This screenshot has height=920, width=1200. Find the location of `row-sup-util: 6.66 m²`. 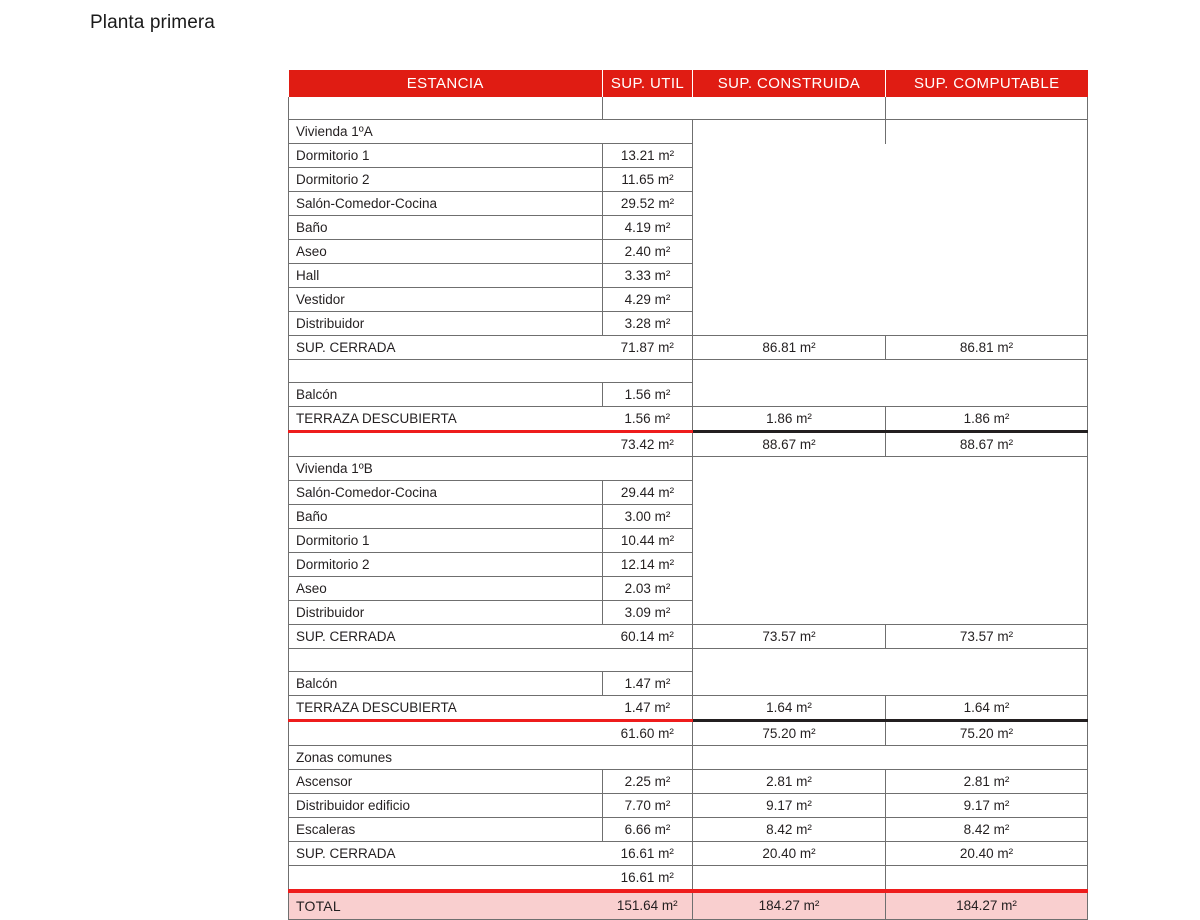

row-sup-util: 6.66 m² is located at coordinates (647, 829).